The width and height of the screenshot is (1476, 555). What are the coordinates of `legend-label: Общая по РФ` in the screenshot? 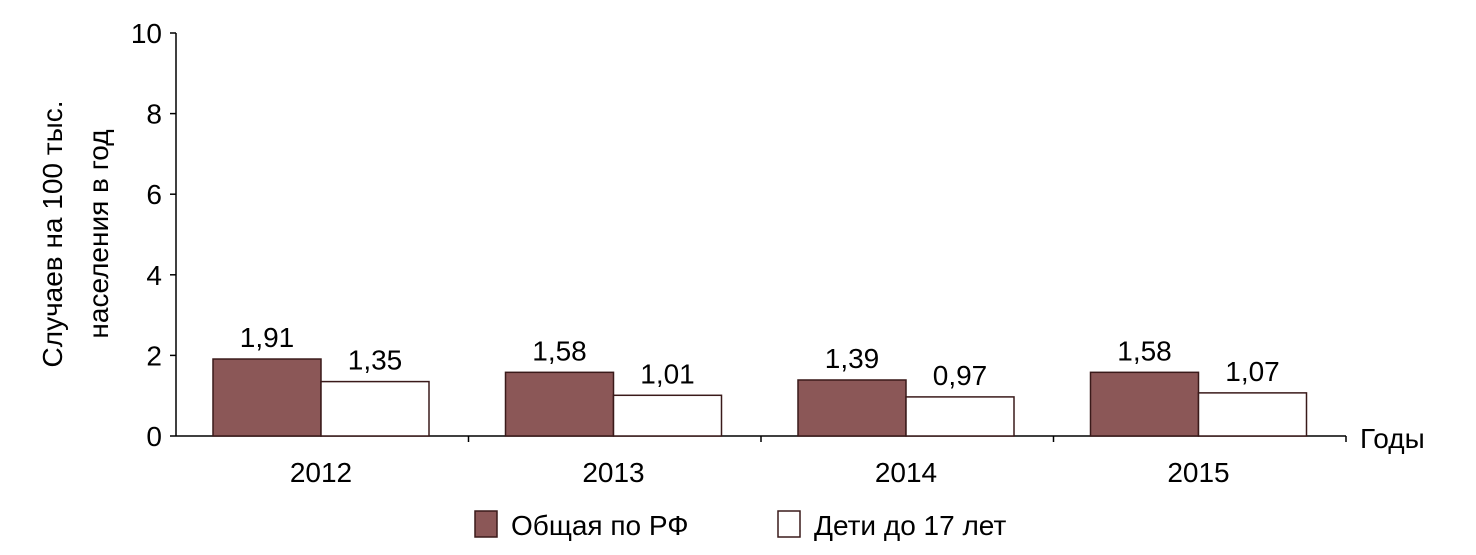 It's located at (600, 525).